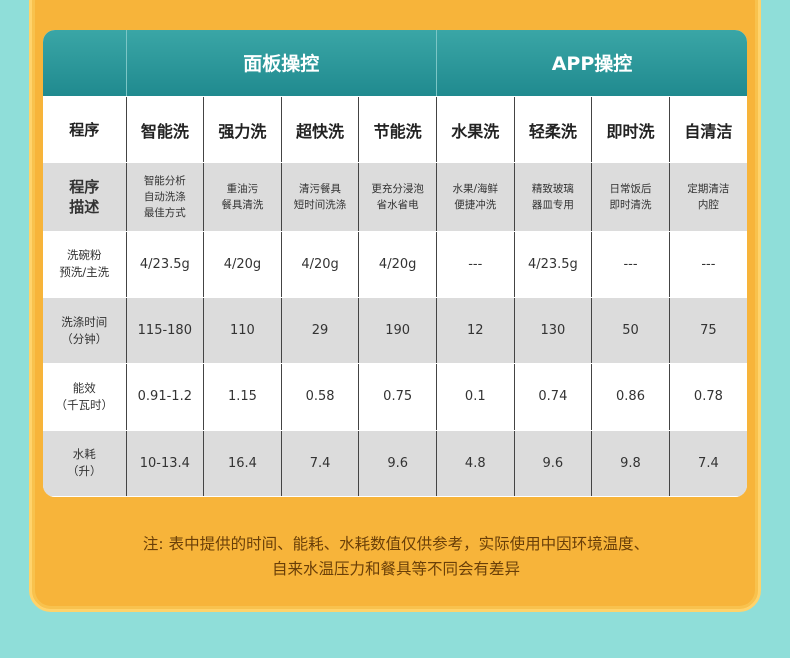 This screenshot has width=790, height=658. What do you see at coordinates (85, 63) in the screenshot?
I see `header-corner` at bounding box center [85, 63].